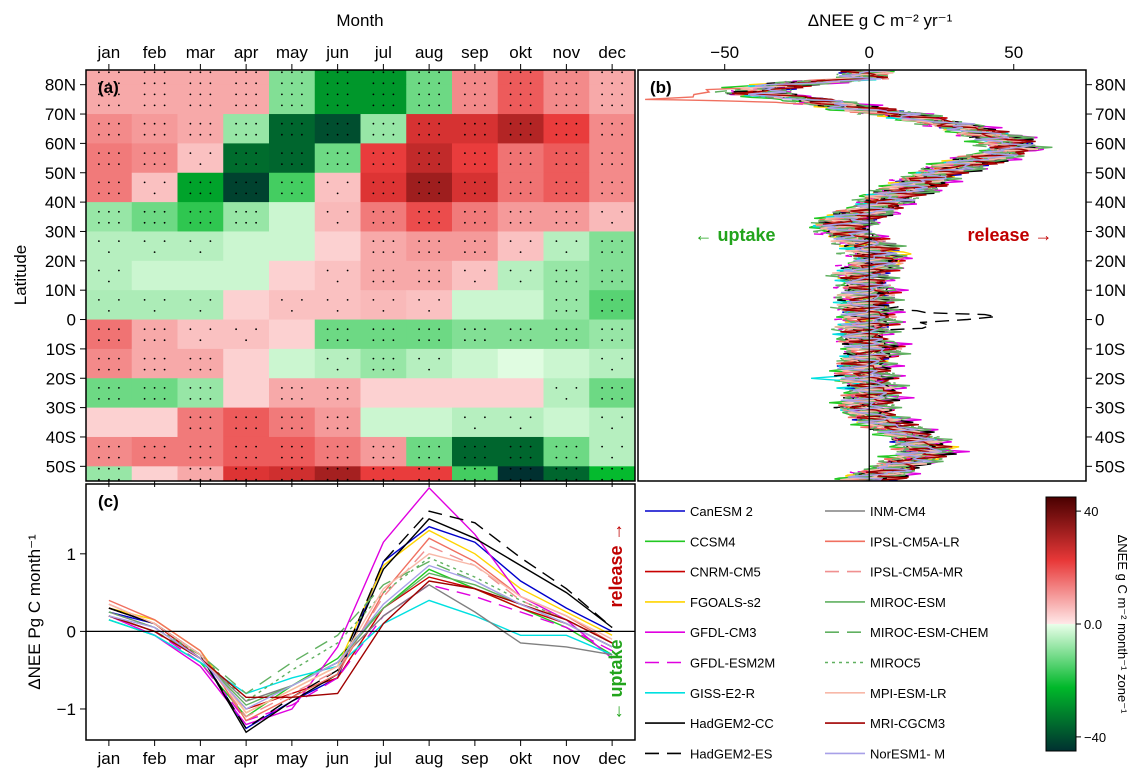  Describe the element at coordinates (429, 758) in the screenshot. I see `seasonal-month-tick-label: aug` at that location.